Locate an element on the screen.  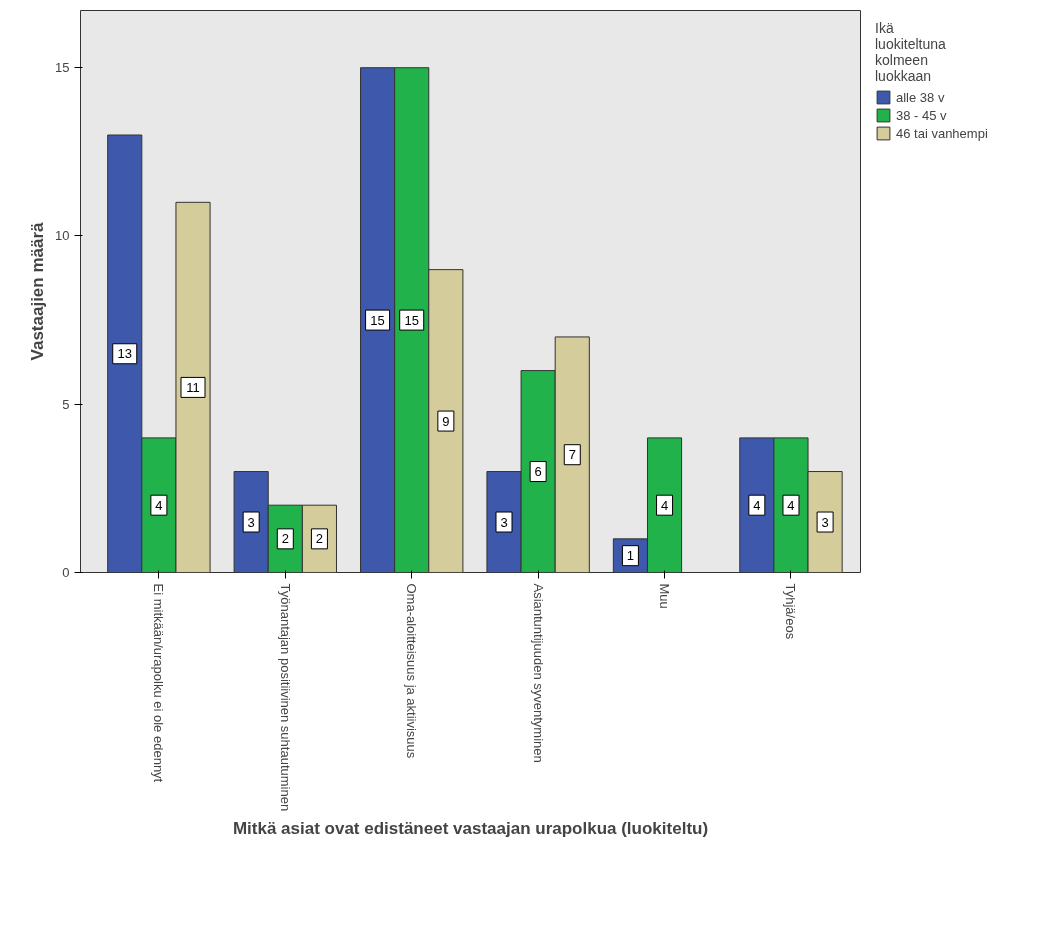
data-label: 6 is located at coordinates (538, 472).